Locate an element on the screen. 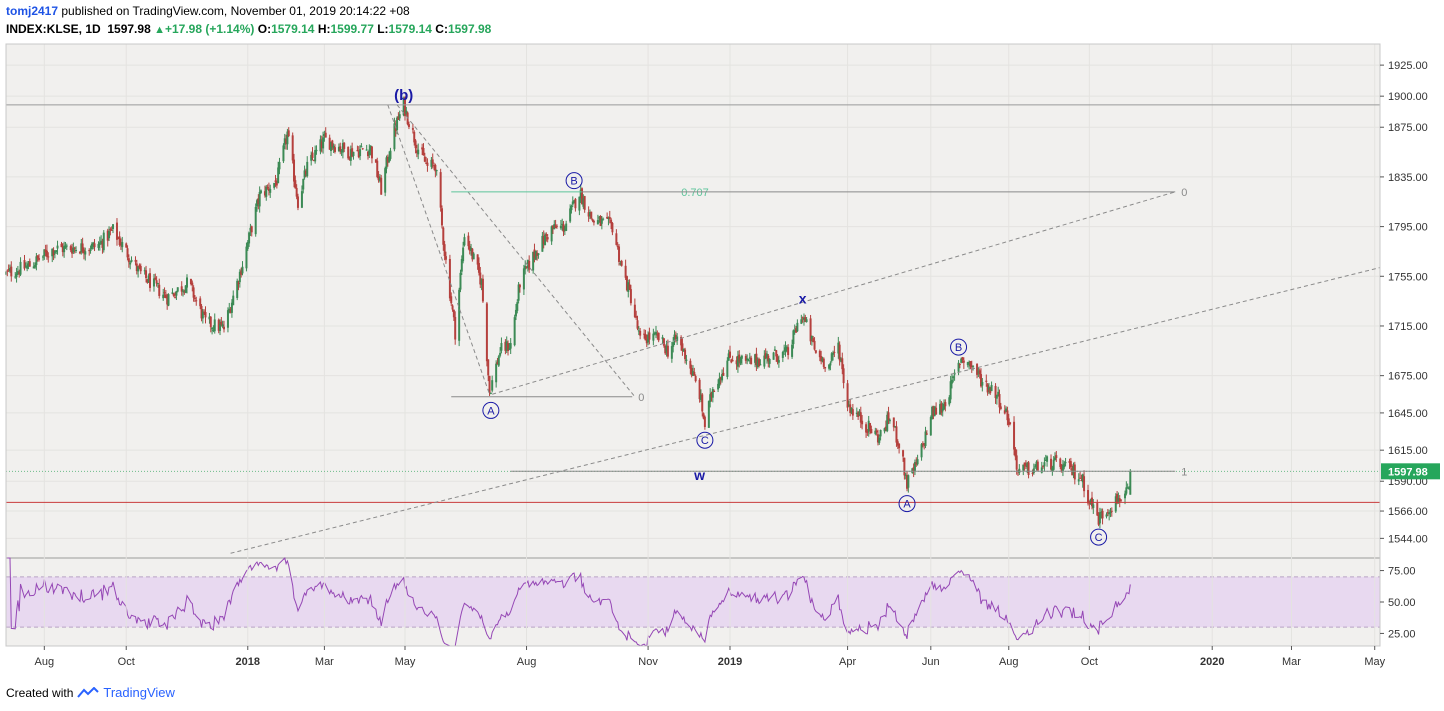 The image size is (1444, 711). symbol-label: INDEX:KLSE, 1D is located at coordinates (53, 29).